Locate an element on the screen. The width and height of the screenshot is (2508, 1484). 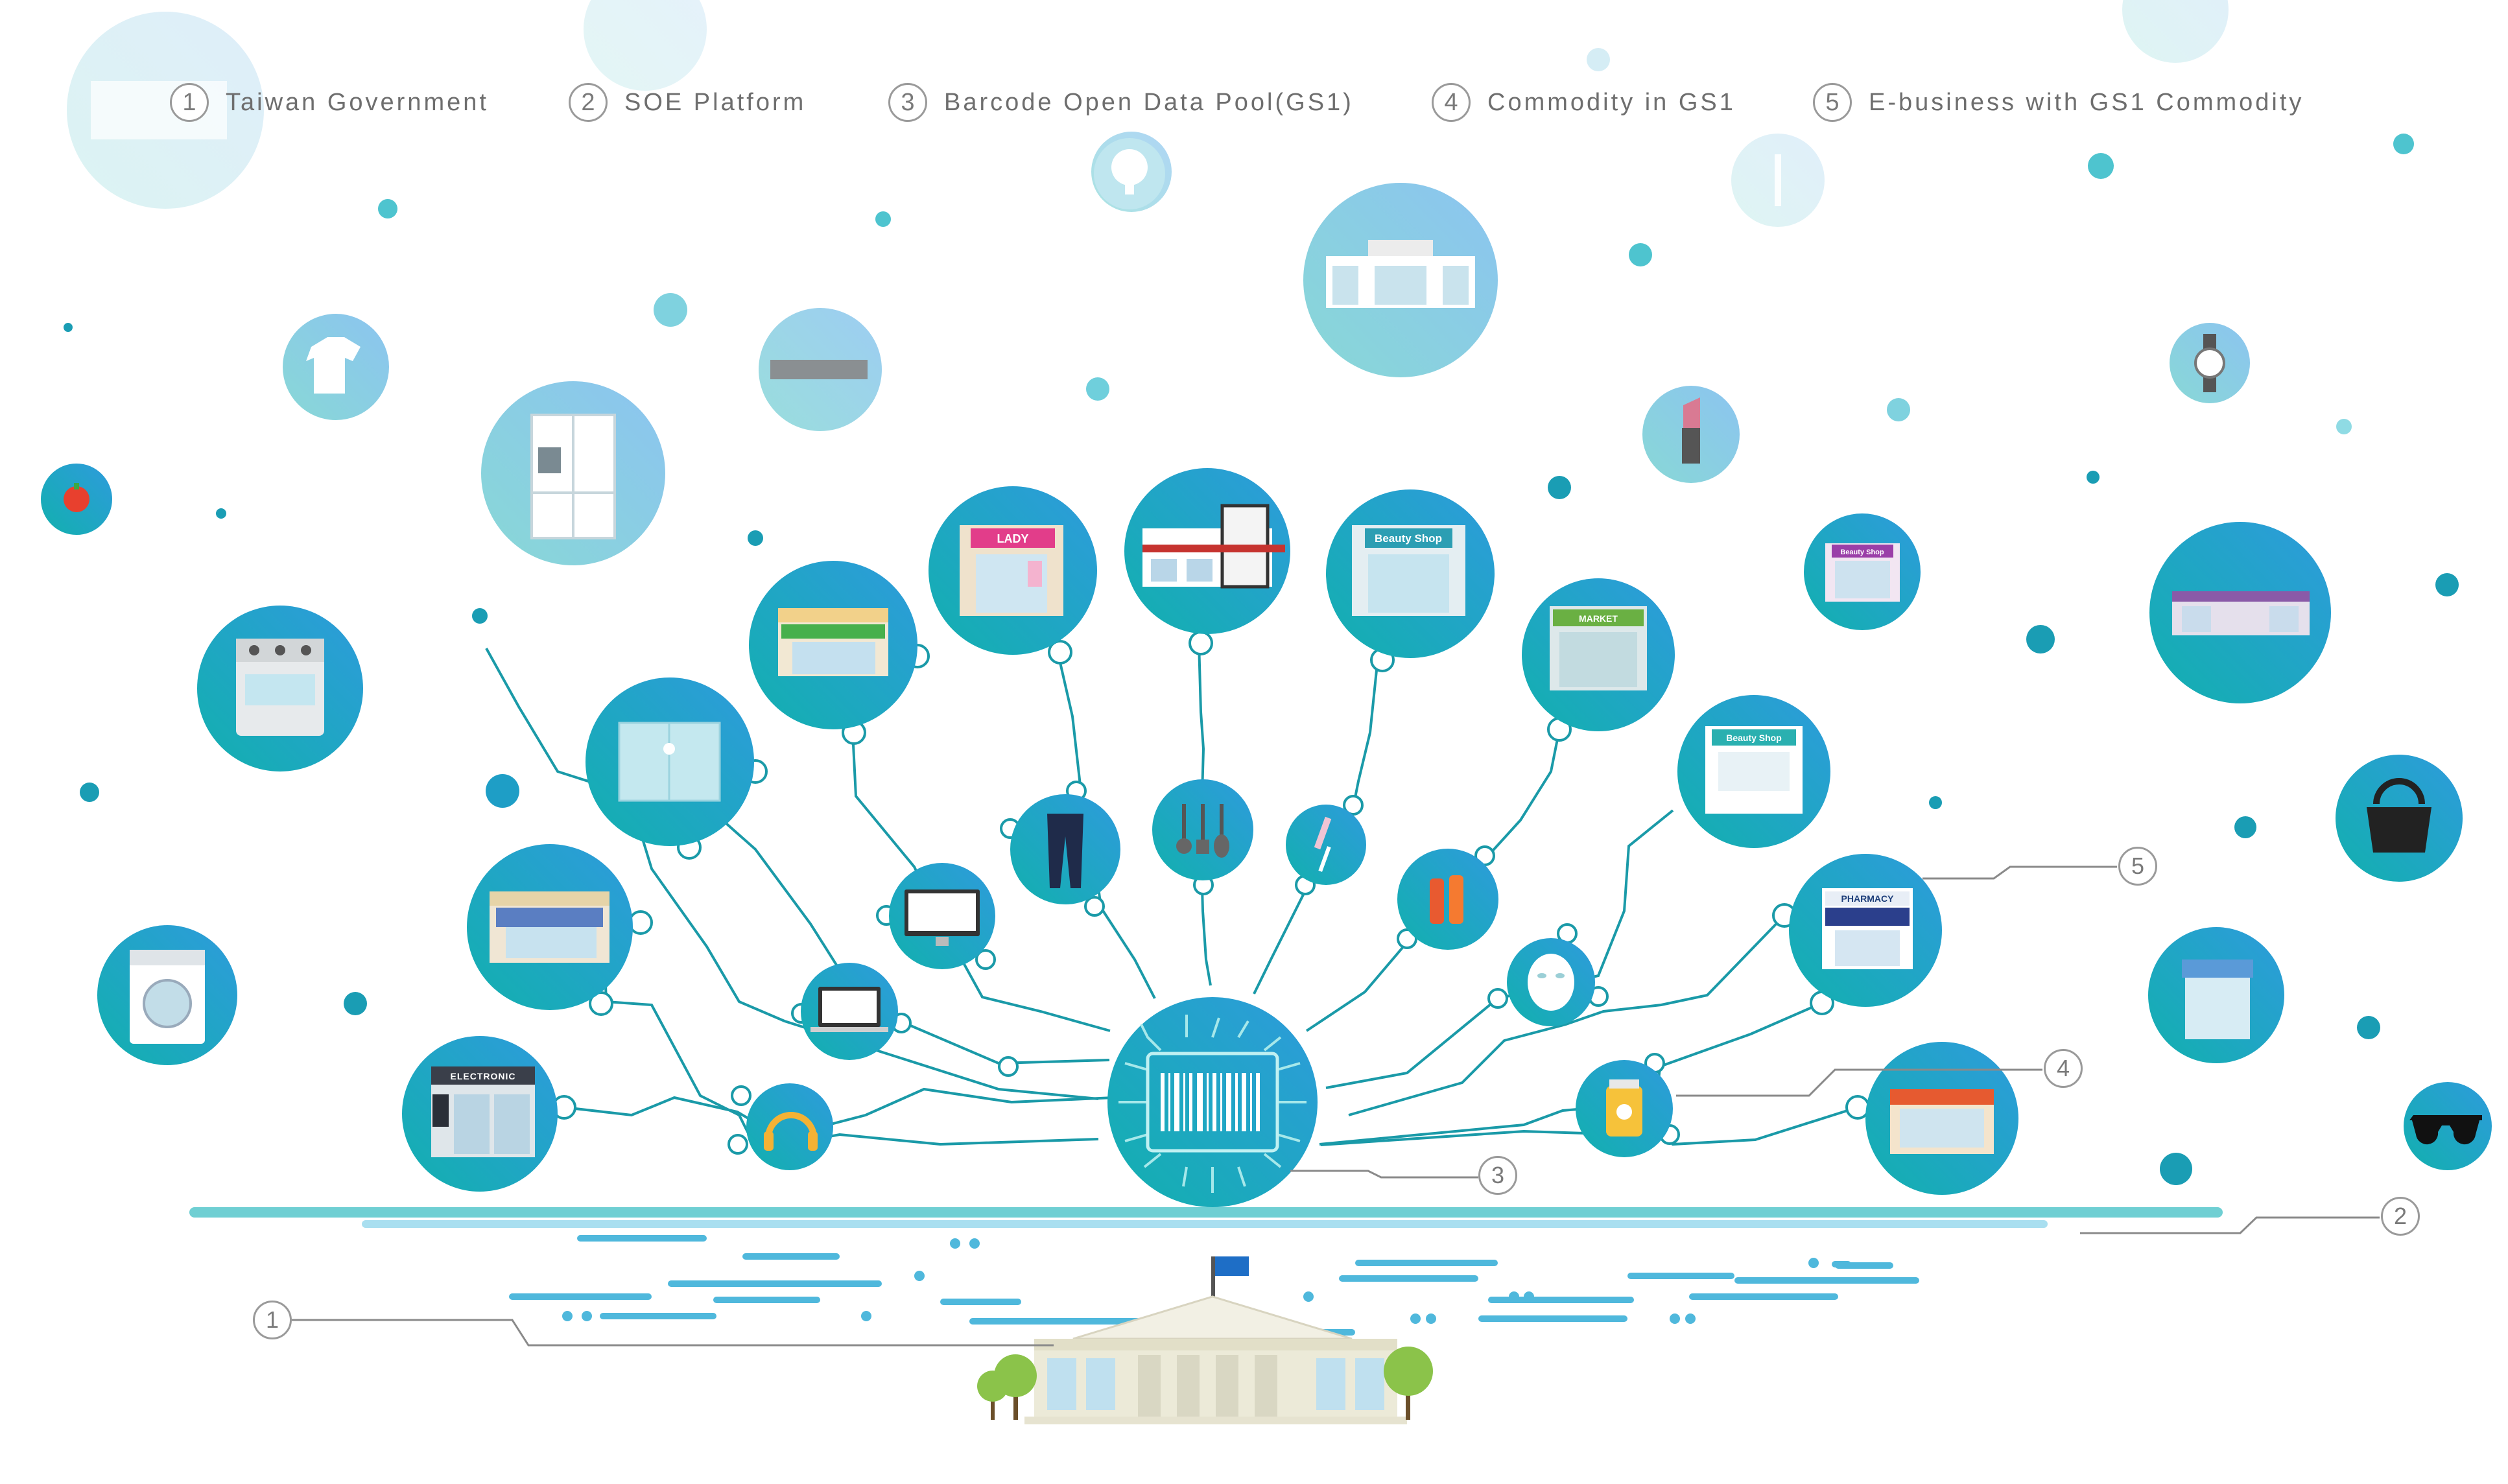
broccoli-icon is located at coordinates (1129, 173).